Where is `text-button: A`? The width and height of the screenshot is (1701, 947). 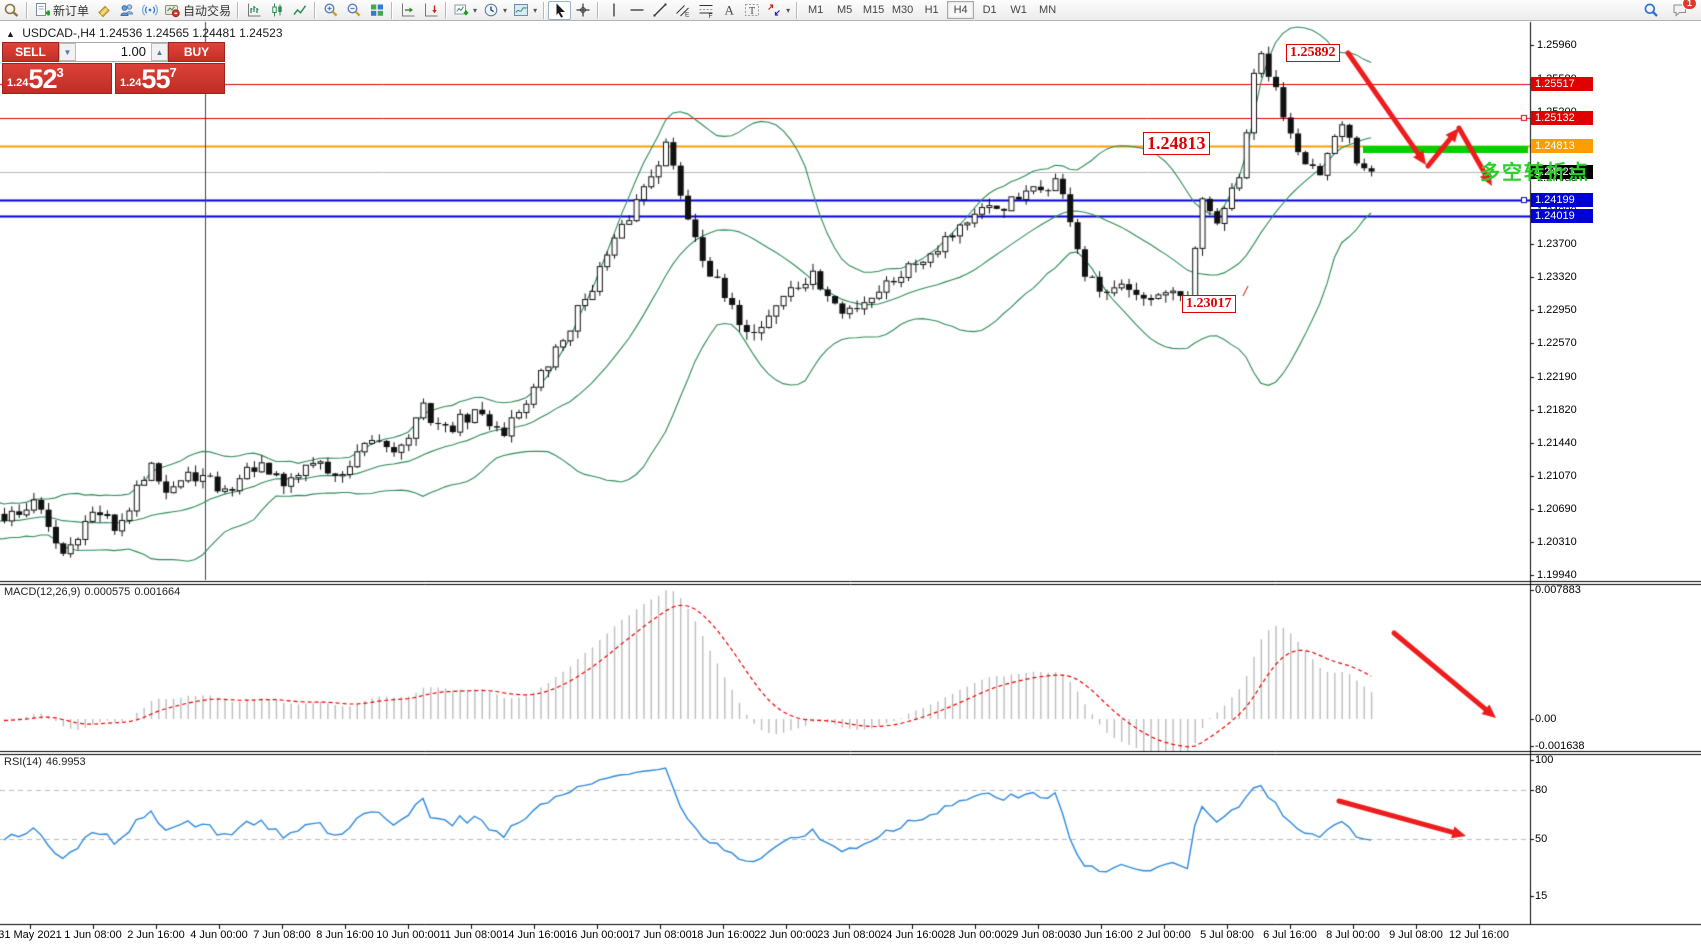 text-button: A is located at coordinates (728, 10).